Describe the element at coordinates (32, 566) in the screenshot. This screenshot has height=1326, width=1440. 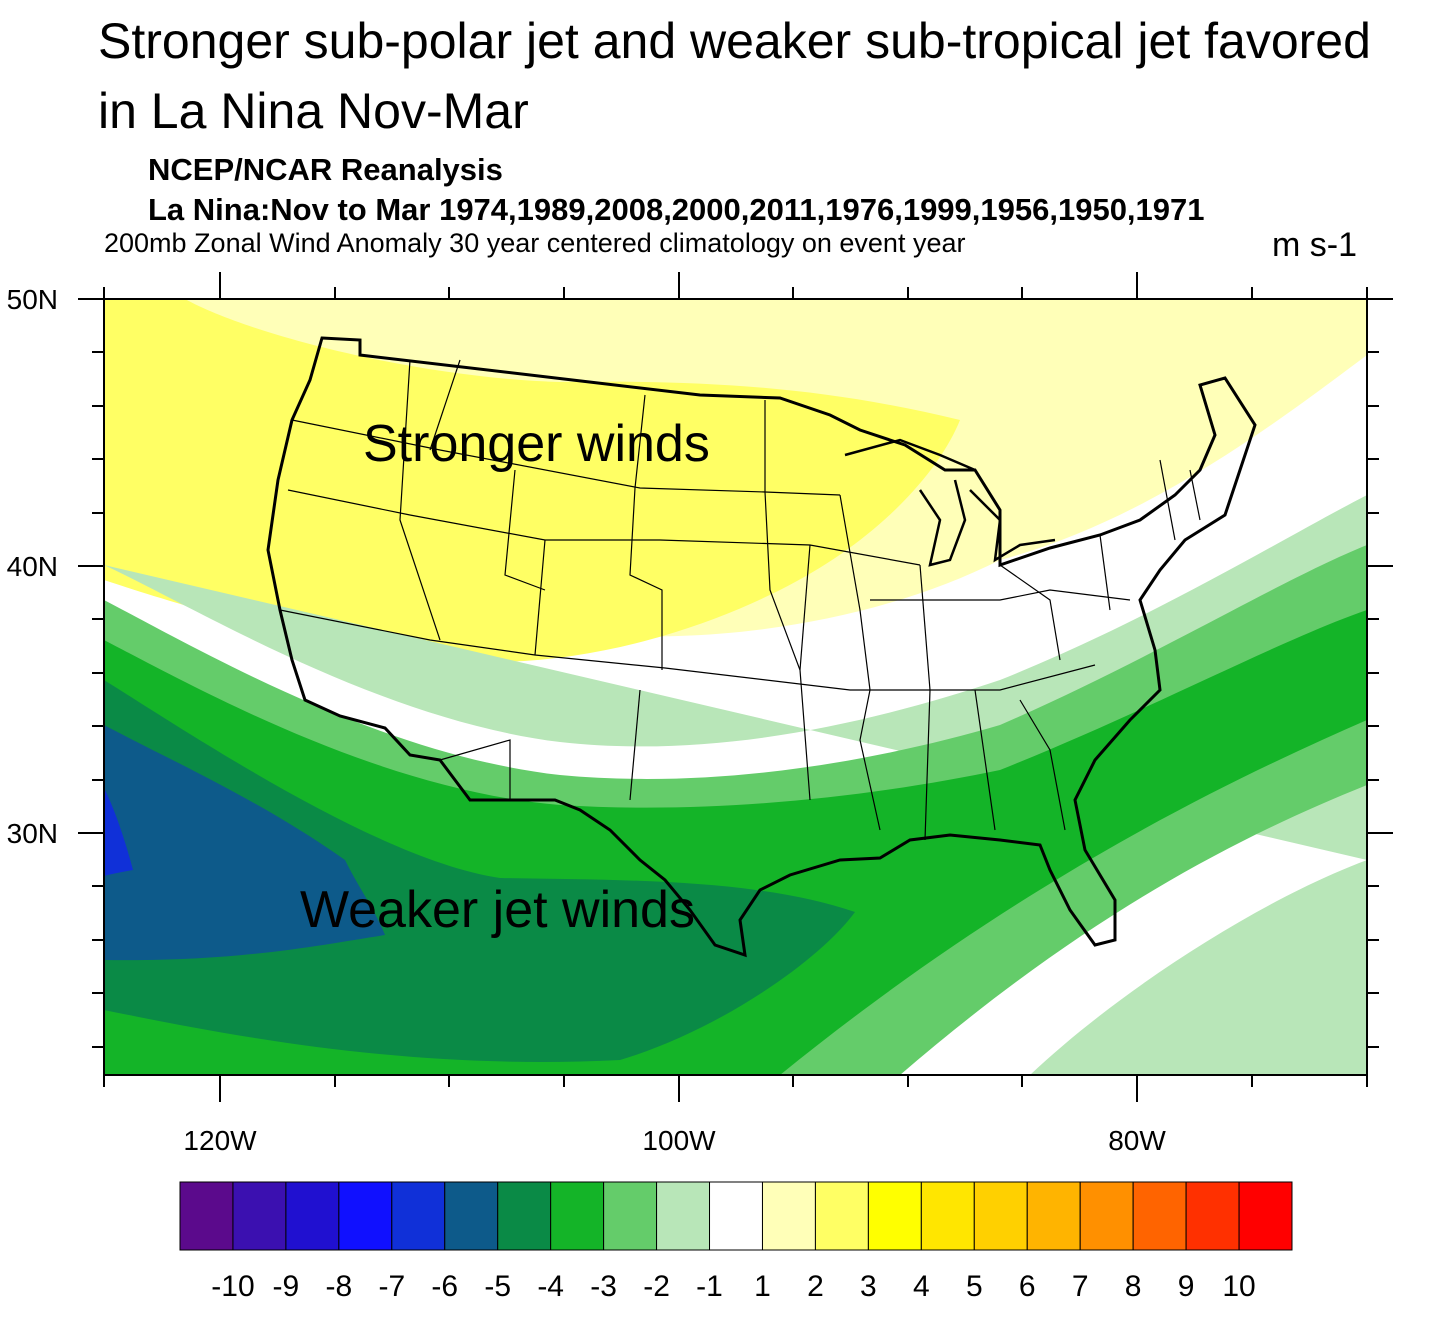
I see `lat-label-40n: 40N` at that location.